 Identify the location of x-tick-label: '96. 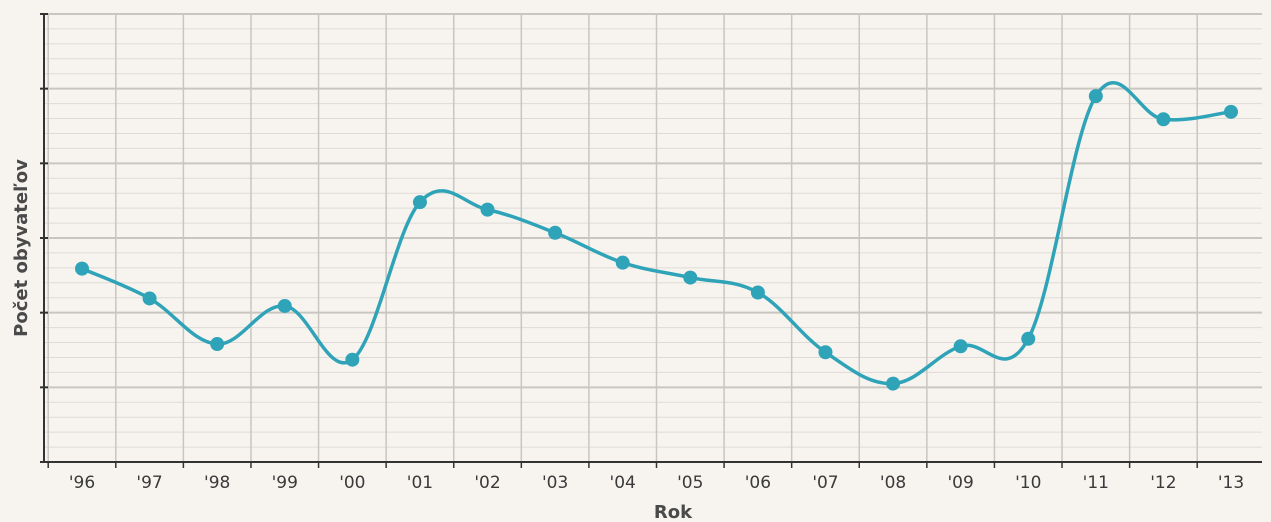
(82, 483).